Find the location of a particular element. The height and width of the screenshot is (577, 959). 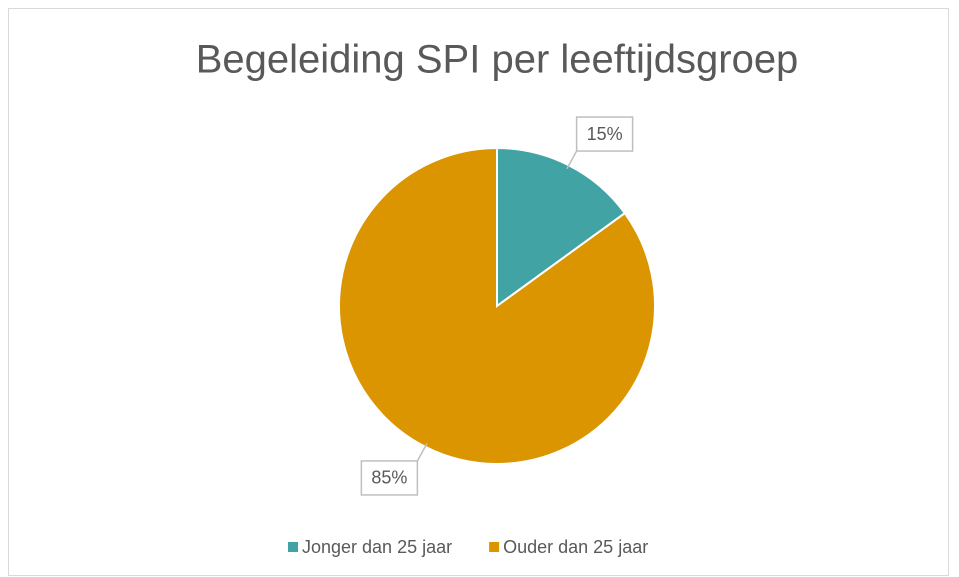

chart-title: Begeleiding SPI per leeftijdsgroep is located at coordinates (497, 60).